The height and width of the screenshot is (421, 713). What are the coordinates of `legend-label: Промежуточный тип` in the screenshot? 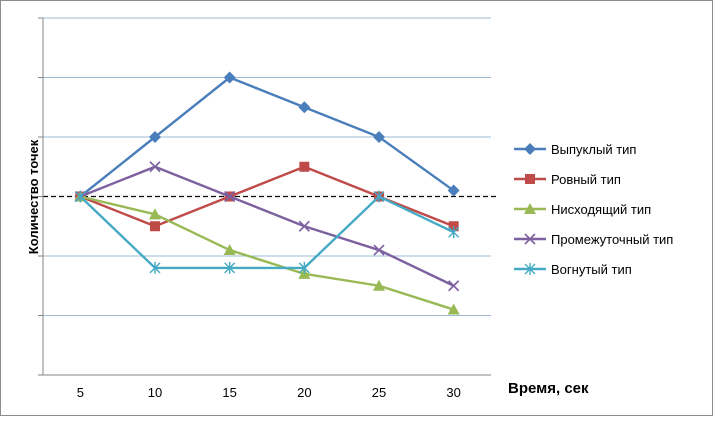 It's located at (612, 239).